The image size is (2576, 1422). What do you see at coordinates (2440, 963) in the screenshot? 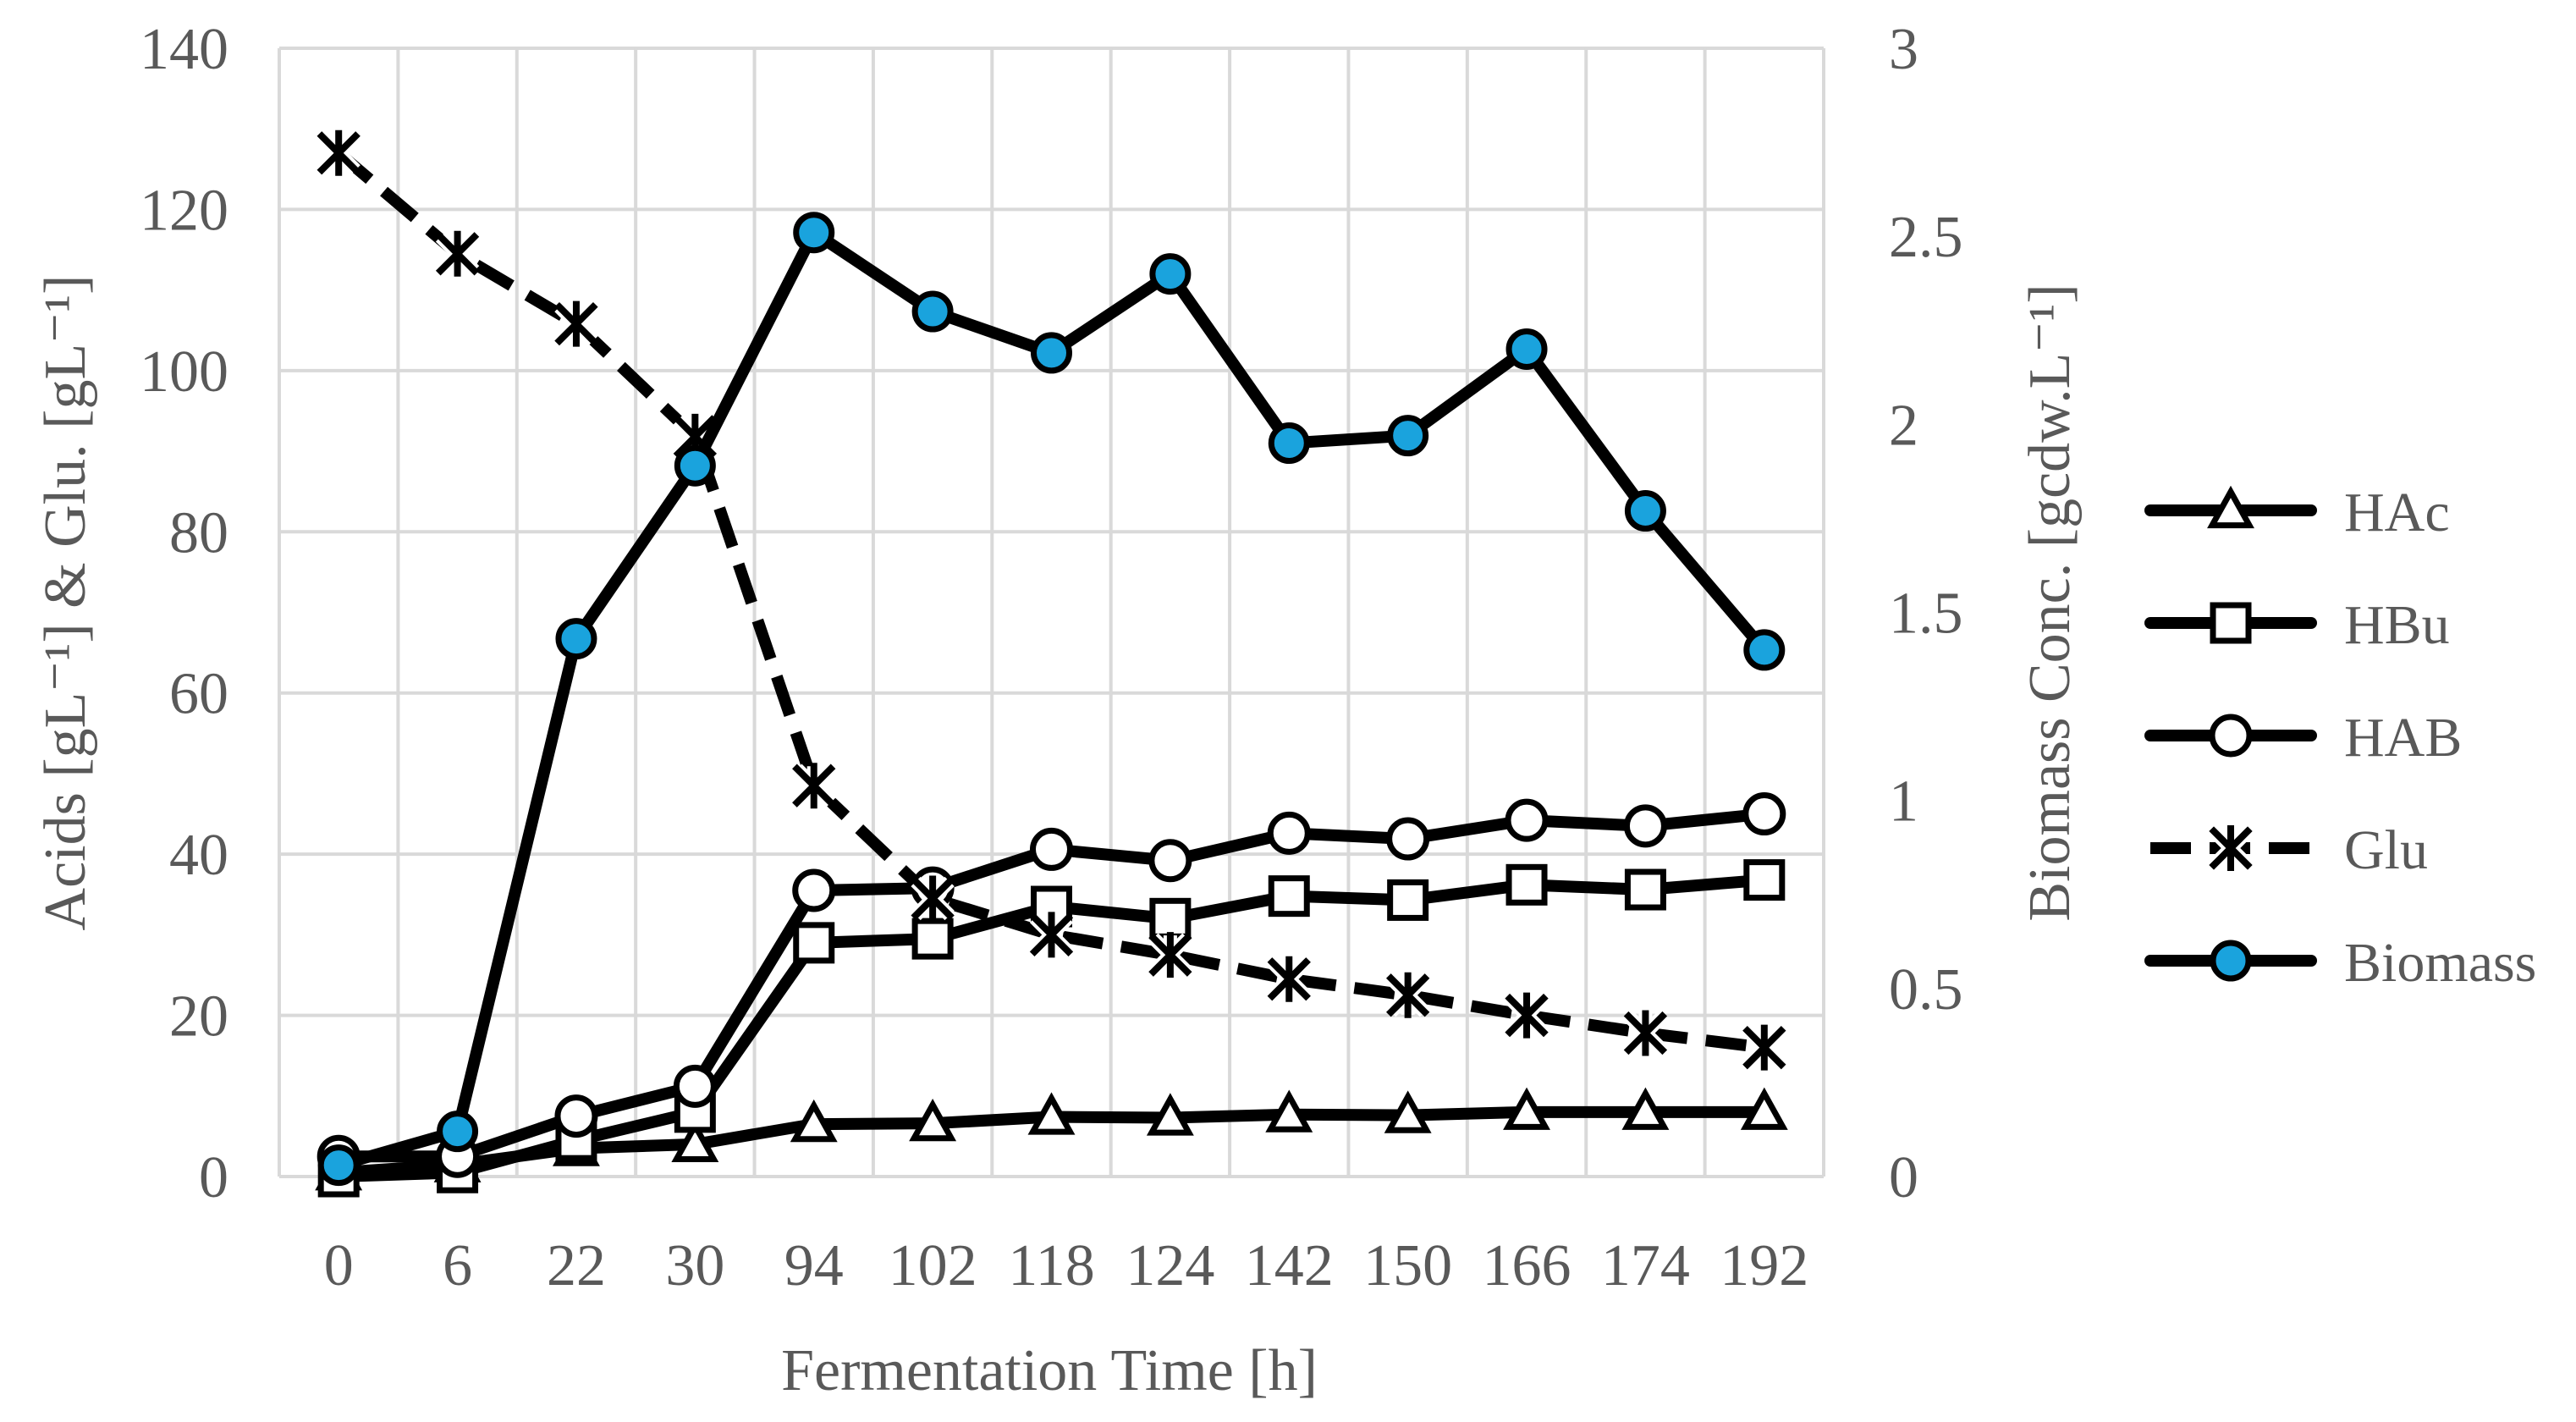
I see `legend-label: Biomass` at bounding box center [2440, 963].